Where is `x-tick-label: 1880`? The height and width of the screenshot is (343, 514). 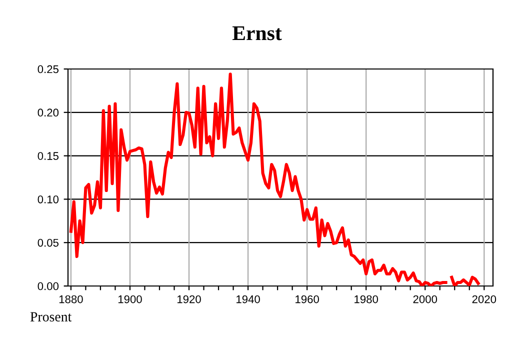 x-tick-label: 1880 is located at coordinates (71, 299).